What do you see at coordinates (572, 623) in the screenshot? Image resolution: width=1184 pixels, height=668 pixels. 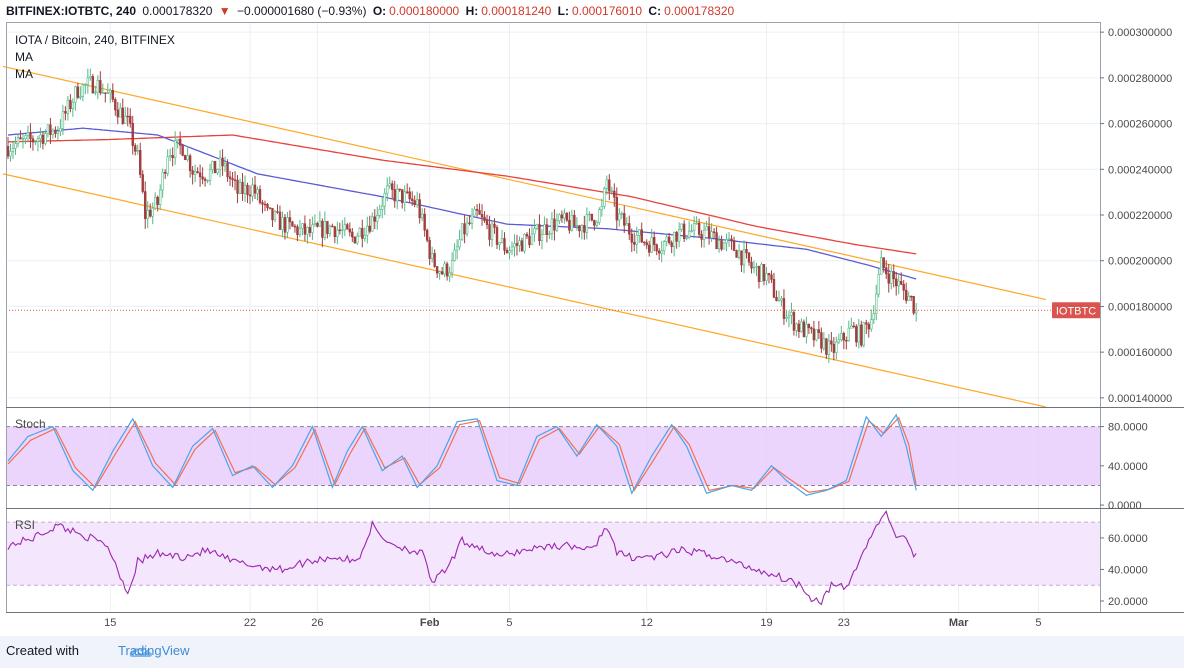 I see `time-axis: 15 22 26 Feb 5 12 19 23 Mar 5` at bounding box center [572, 623].